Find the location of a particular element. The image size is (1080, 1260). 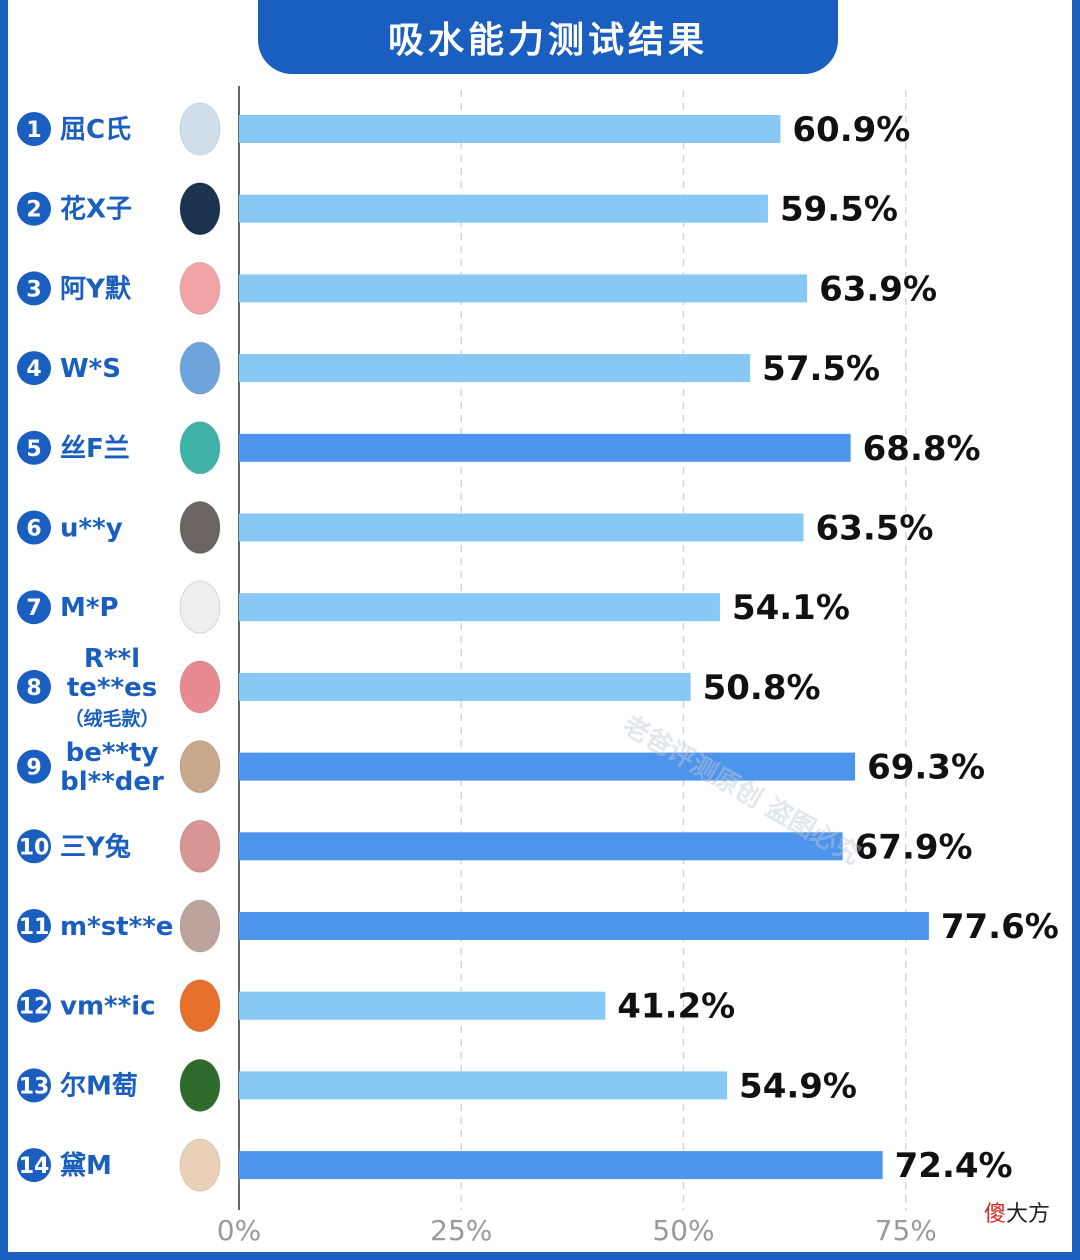

credit-accent: 傻 is located at coordinates (994, 1214).